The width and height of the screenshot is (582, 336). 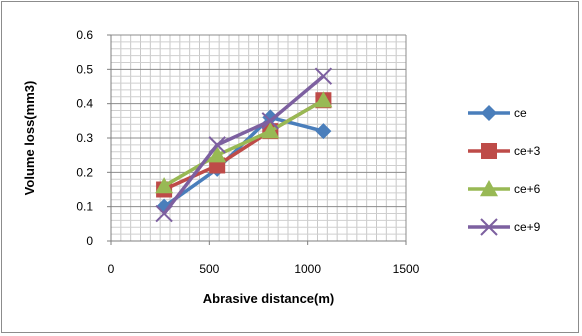 What do you see at coordinates (504, 170) in the screenshot?
I see `legend: ce ce+3 ce+6 ce+9` at bounding box center [504, 170].